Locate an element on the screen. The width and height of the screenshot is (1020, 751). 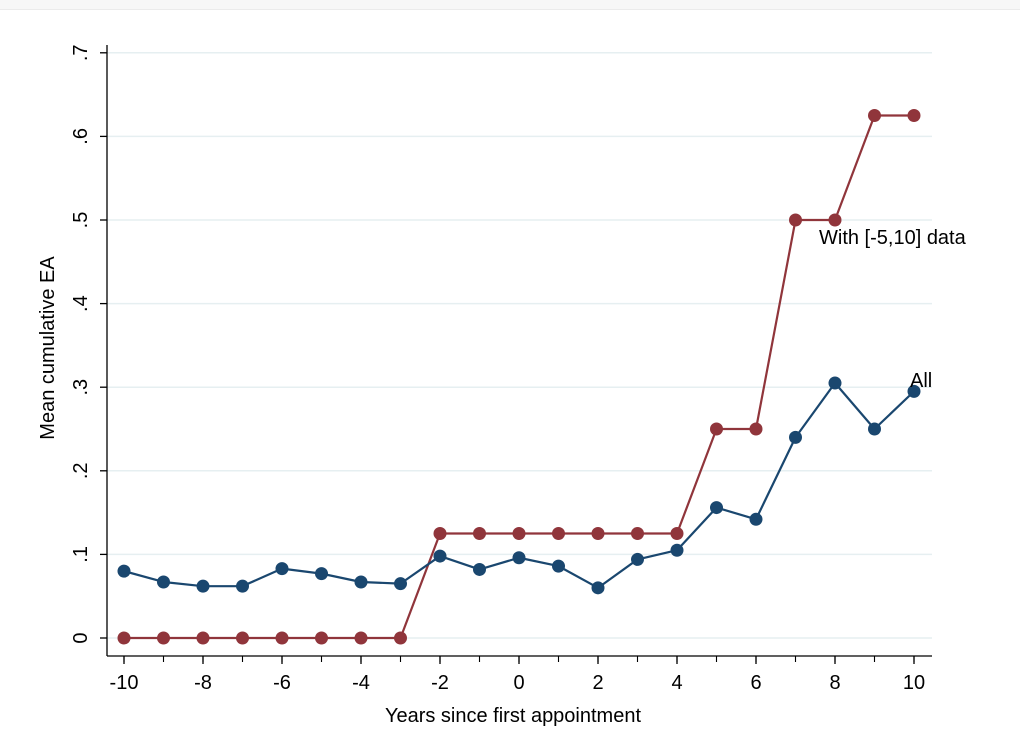
x-tick-label: -10 is located at coordinates (124, 683).